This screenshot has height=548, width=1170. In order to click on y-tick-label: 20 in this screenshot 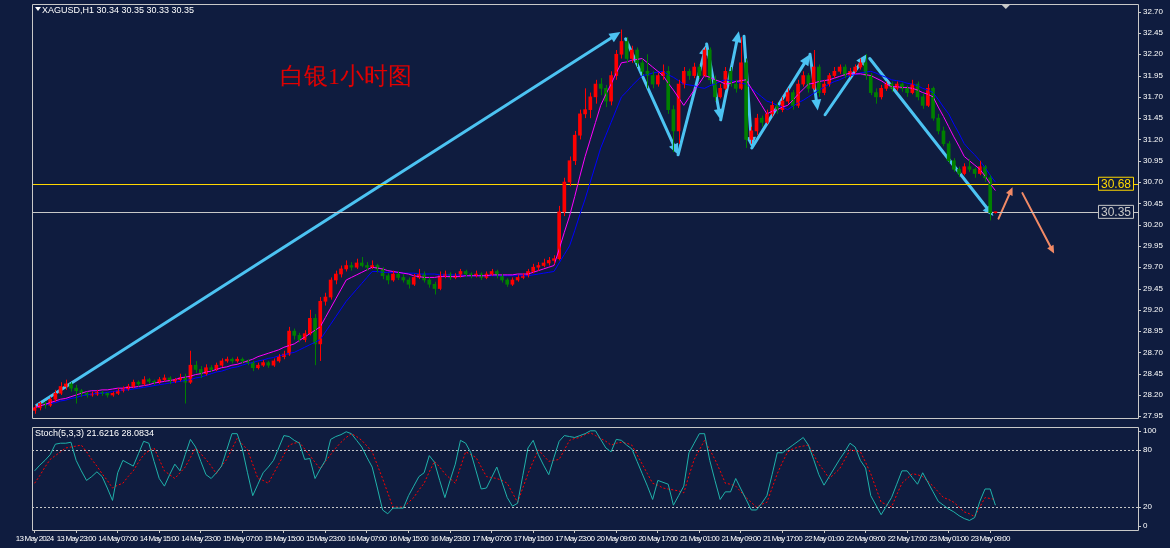, I will do `click(1148, 507)`.